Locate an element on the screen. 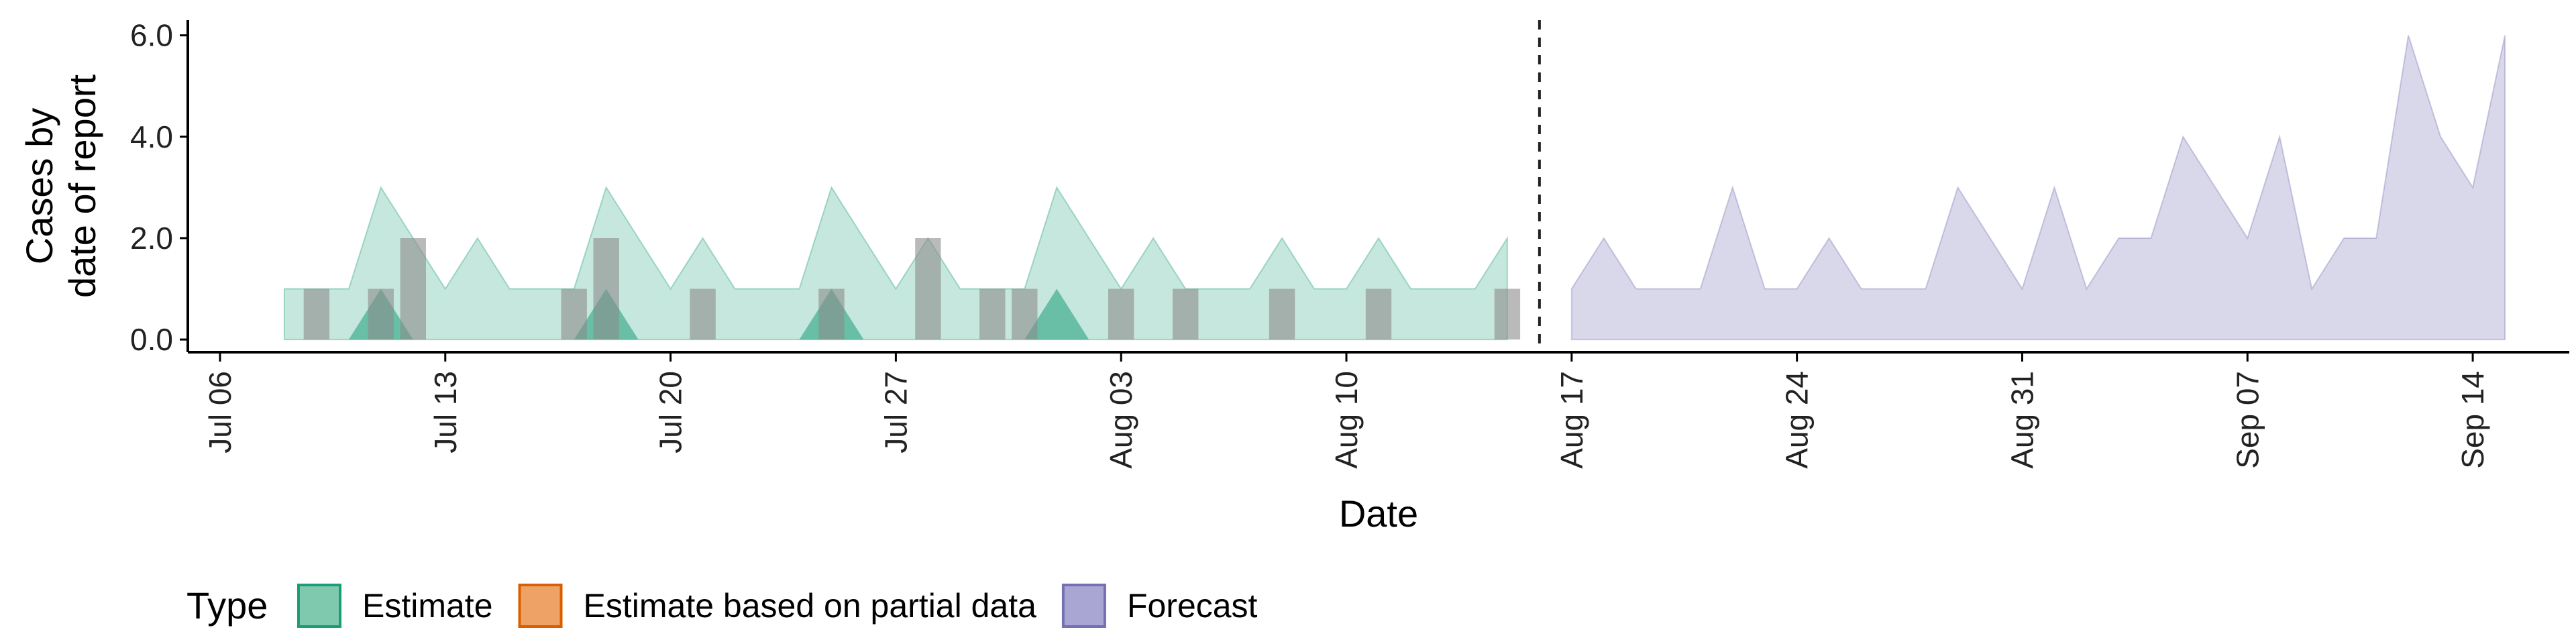  x-tick-label: Aug 17 is located at coordinates (1571, 420).